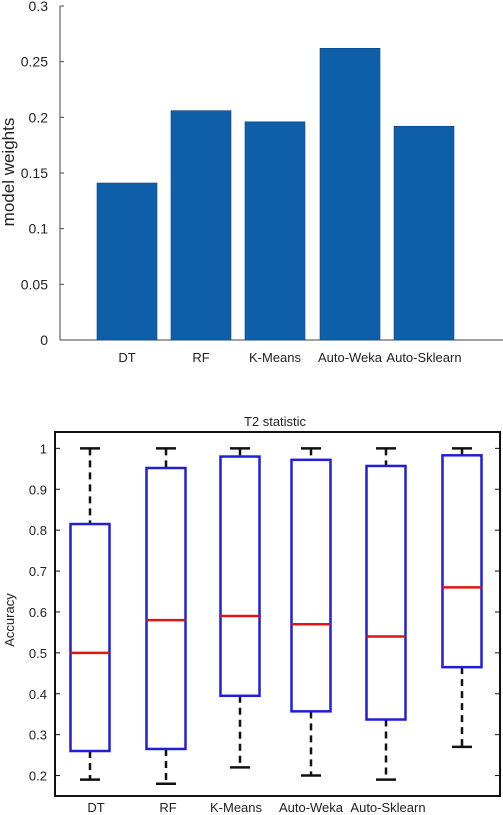 The height and width of the screenshot is (815, 503). I want to click on box-chart-ylabel: Accuracy, so click(9, 620).